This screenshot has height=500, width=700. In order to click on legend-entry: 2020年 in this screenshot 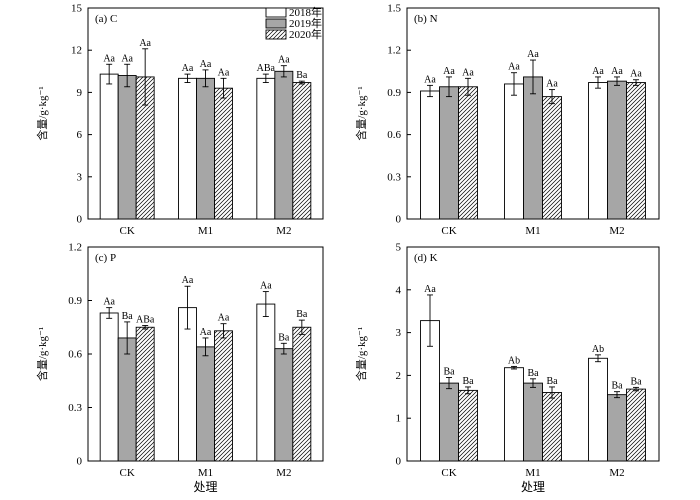, I will do `click(305, 34)`.